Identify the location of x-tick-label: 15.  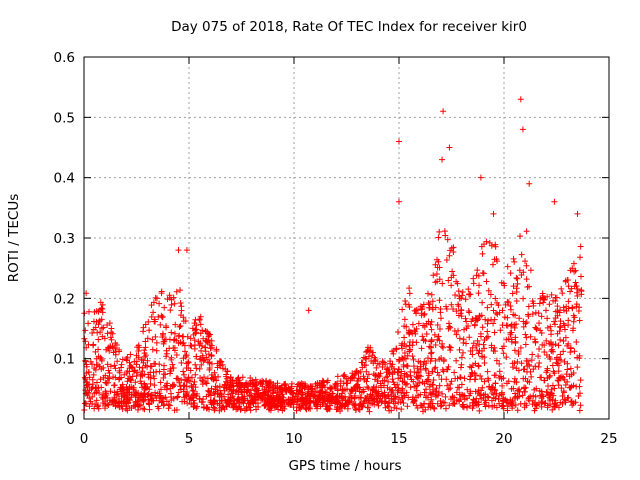
(398, 439).